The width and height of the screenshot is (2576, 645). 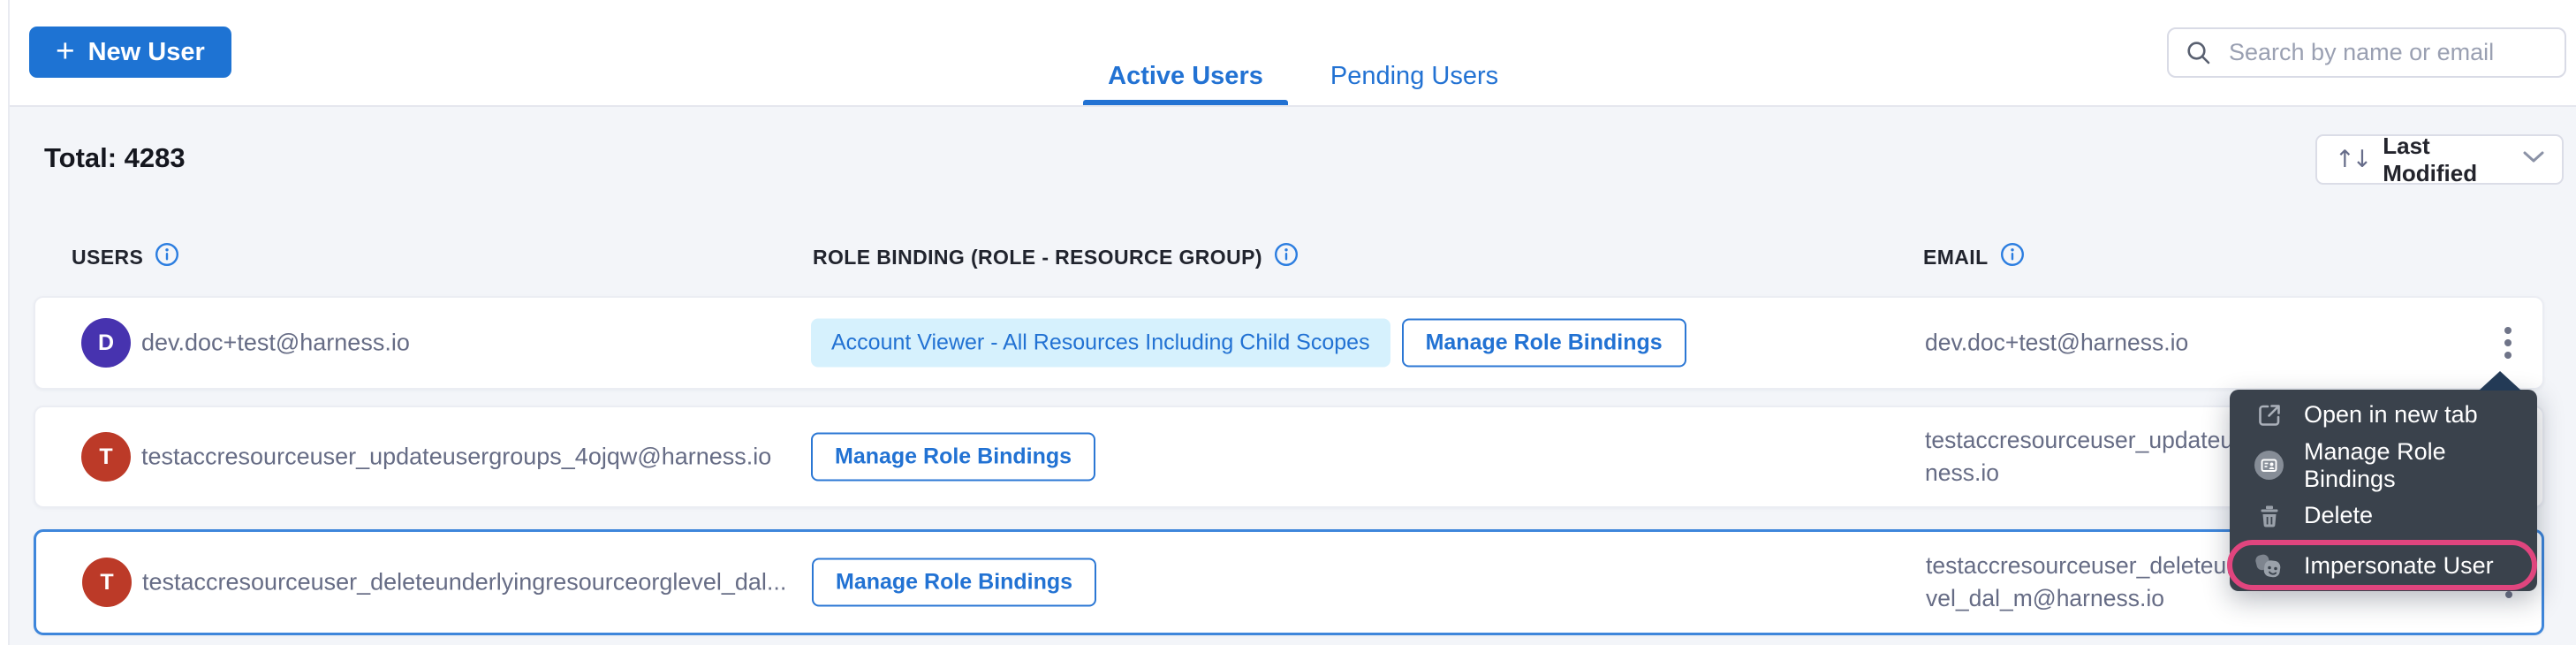 I want to click on menu-item-open-in-new-tab: Open in new tab, so click(x=2383, y=415).